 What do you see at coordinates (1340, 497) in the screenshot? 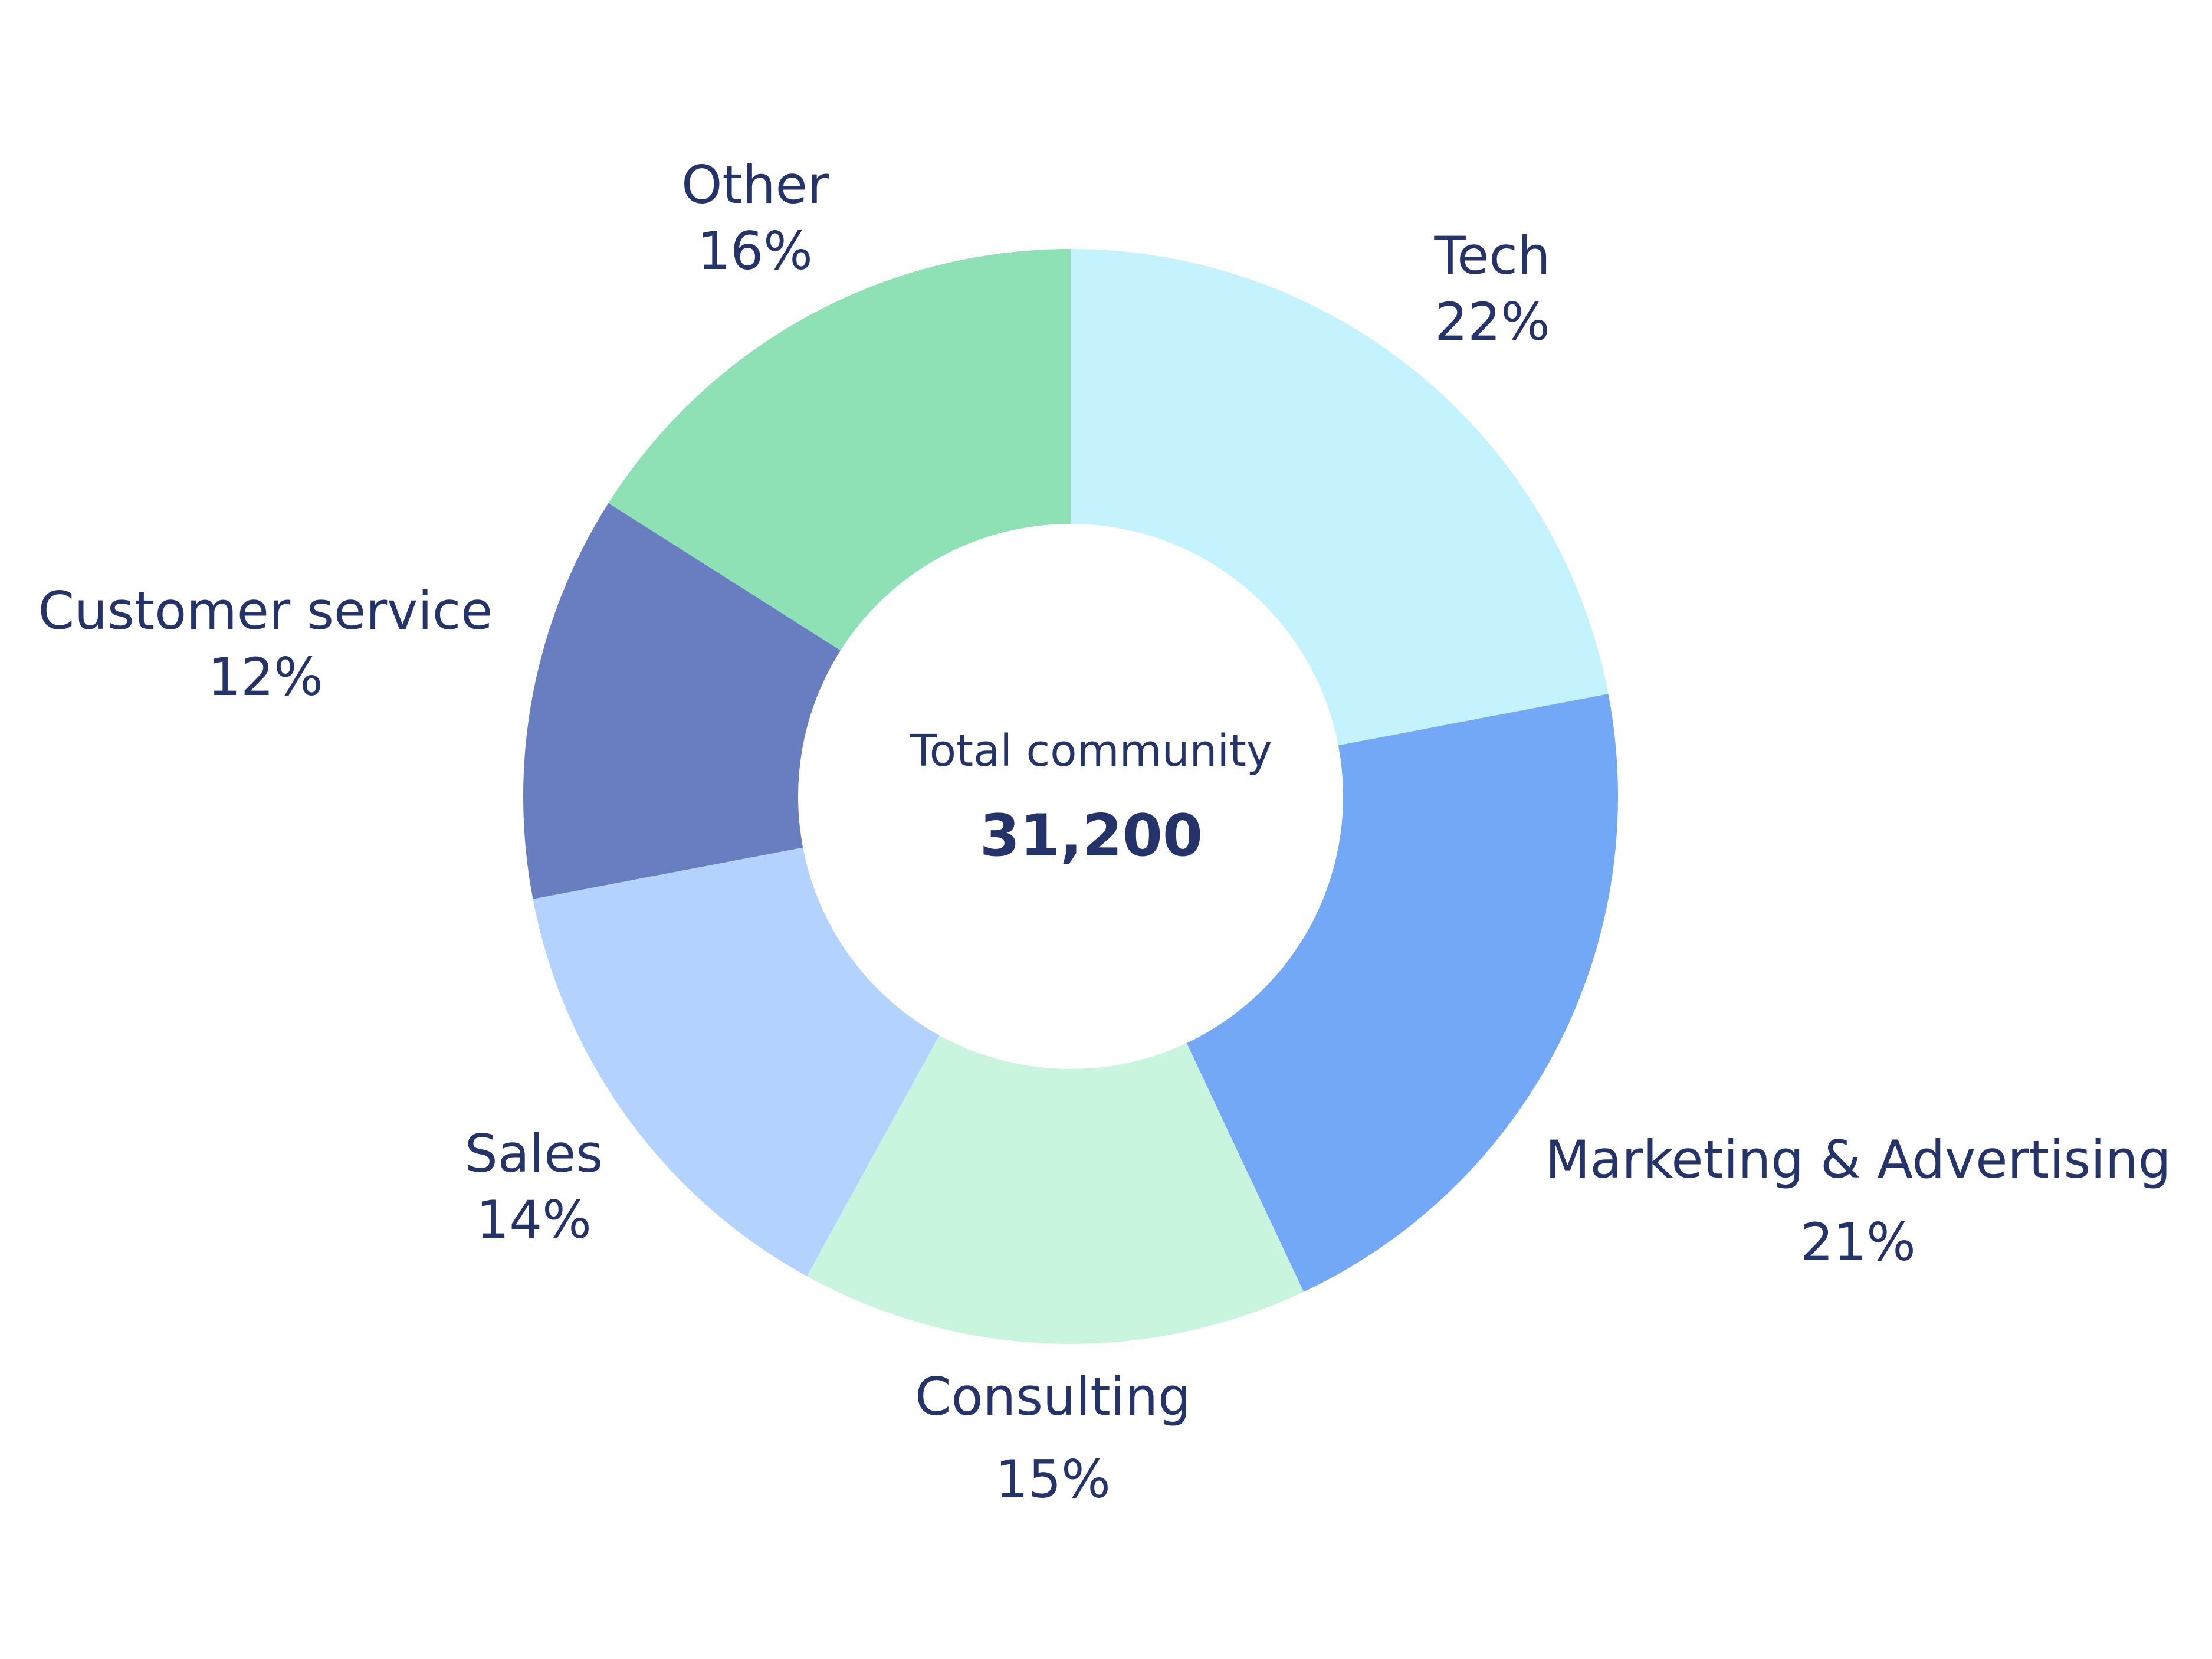
I see `slice-tech` at bounding box center [1340, 497].